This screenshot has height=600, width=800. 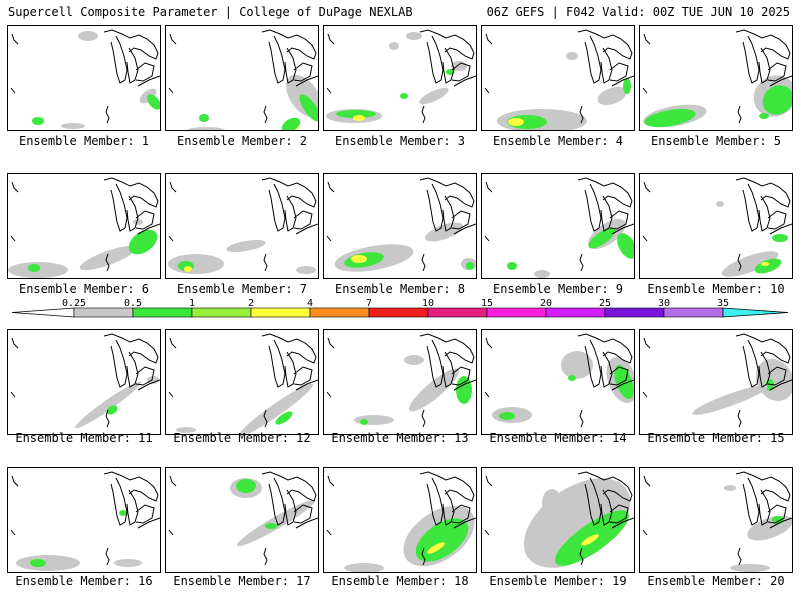 What do you see at coordinates (242, 141) in the screenshot?
I see `ensemble-member-label: Ensemble Member: 2` at bounding box center [242, 141].